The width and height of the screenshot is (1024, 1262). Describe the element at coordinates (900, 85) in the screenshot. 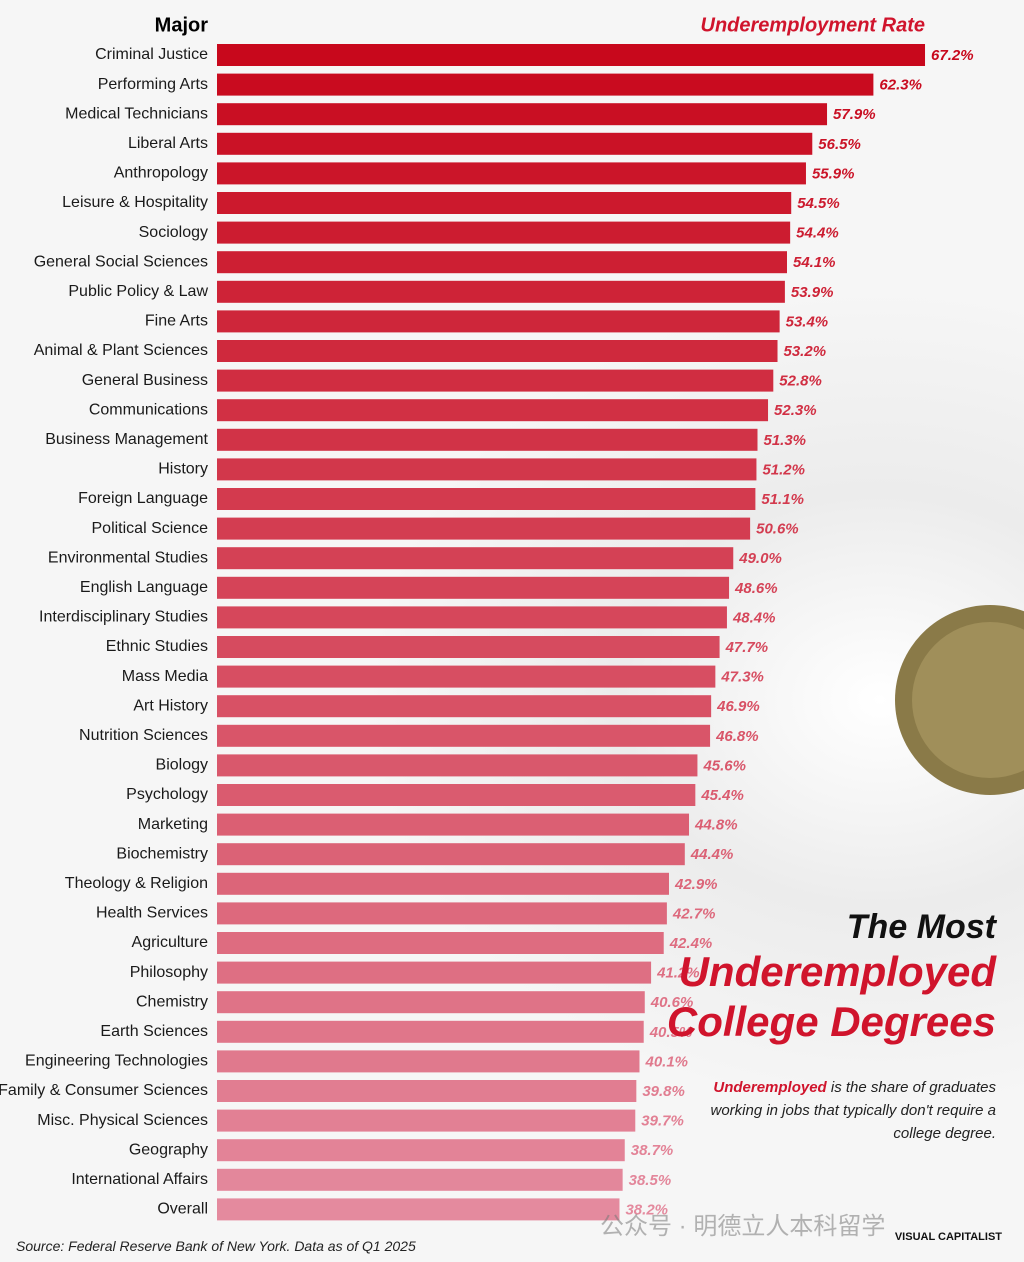

I see `value-label: 62.3%` at that location.